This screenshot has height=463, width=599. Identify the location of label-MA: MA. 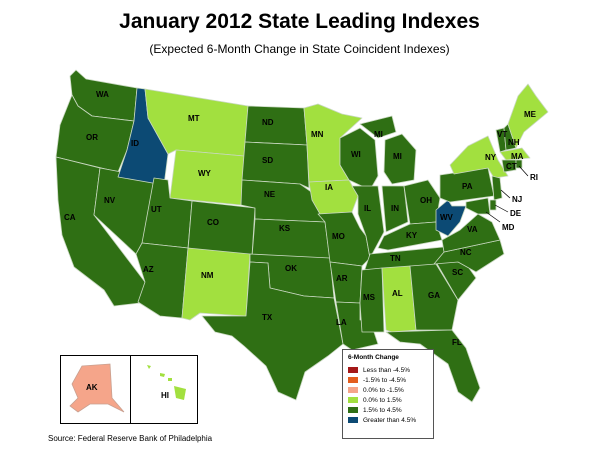
(517, 156).